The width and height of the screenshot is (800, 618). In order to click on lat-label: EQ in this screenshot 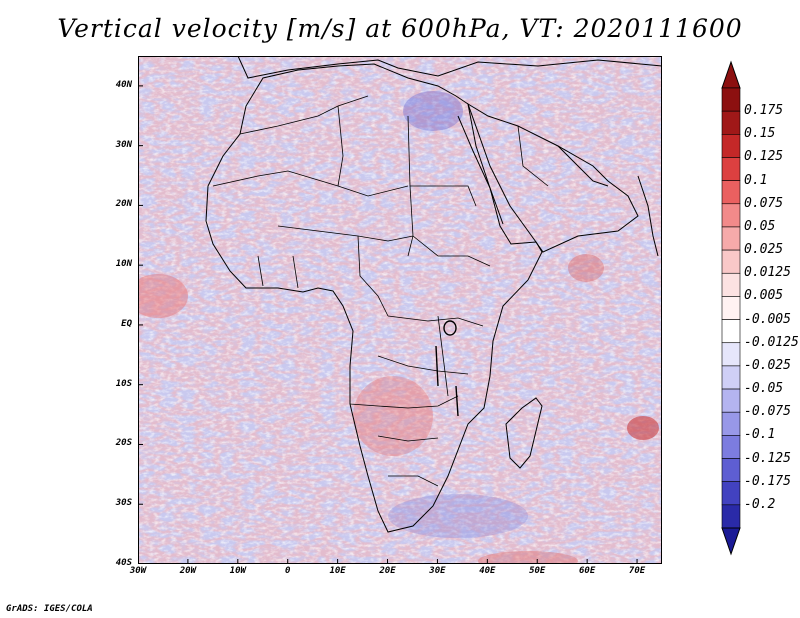, I will do `click(126, 323)`.